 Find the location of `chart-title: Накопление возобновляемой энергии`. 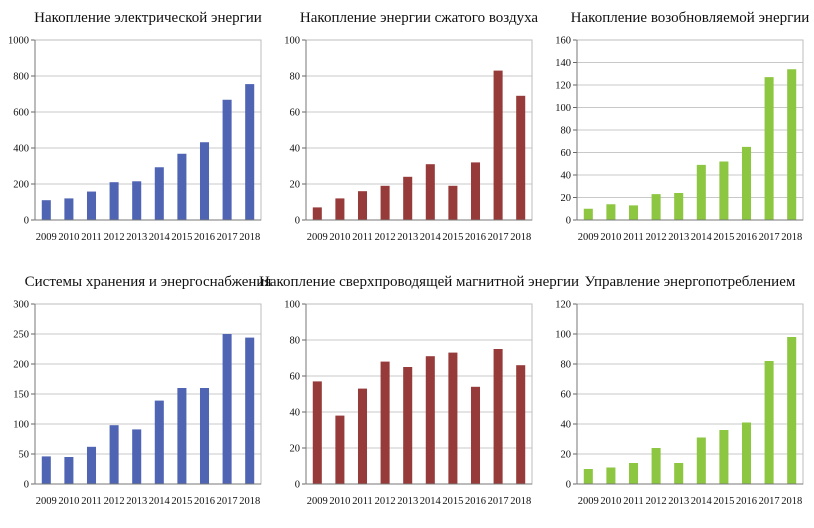

chart-title: Накопление возобновляемой энергии is located at coordinates (690, 18).